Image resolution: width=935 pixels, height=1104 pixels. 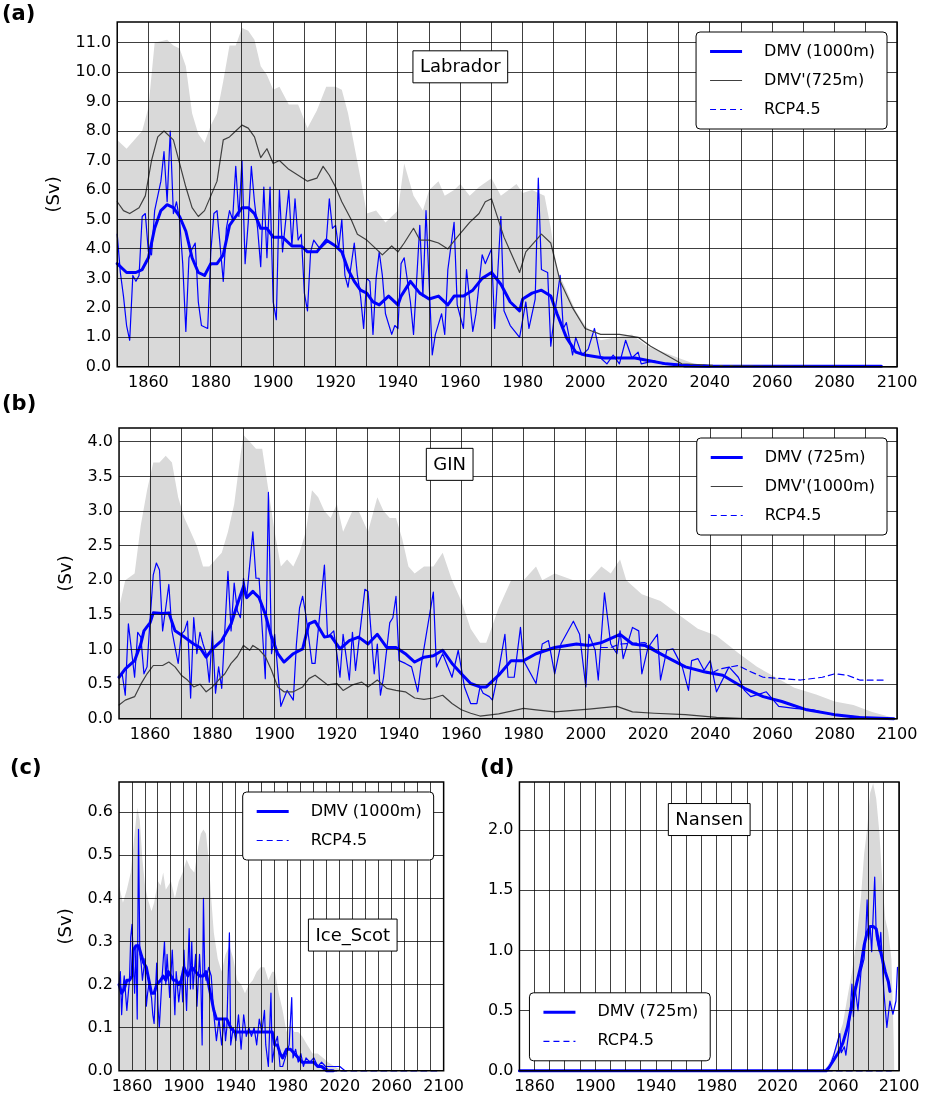 I want to click on y-tick-label: 3.5, so click(x=100, y=475).